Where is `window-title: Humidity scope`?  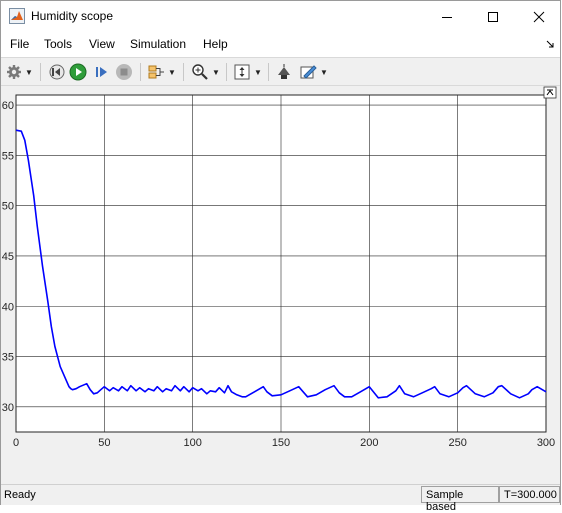
window-title: Humidity scope is located at coordinates (72, 16).